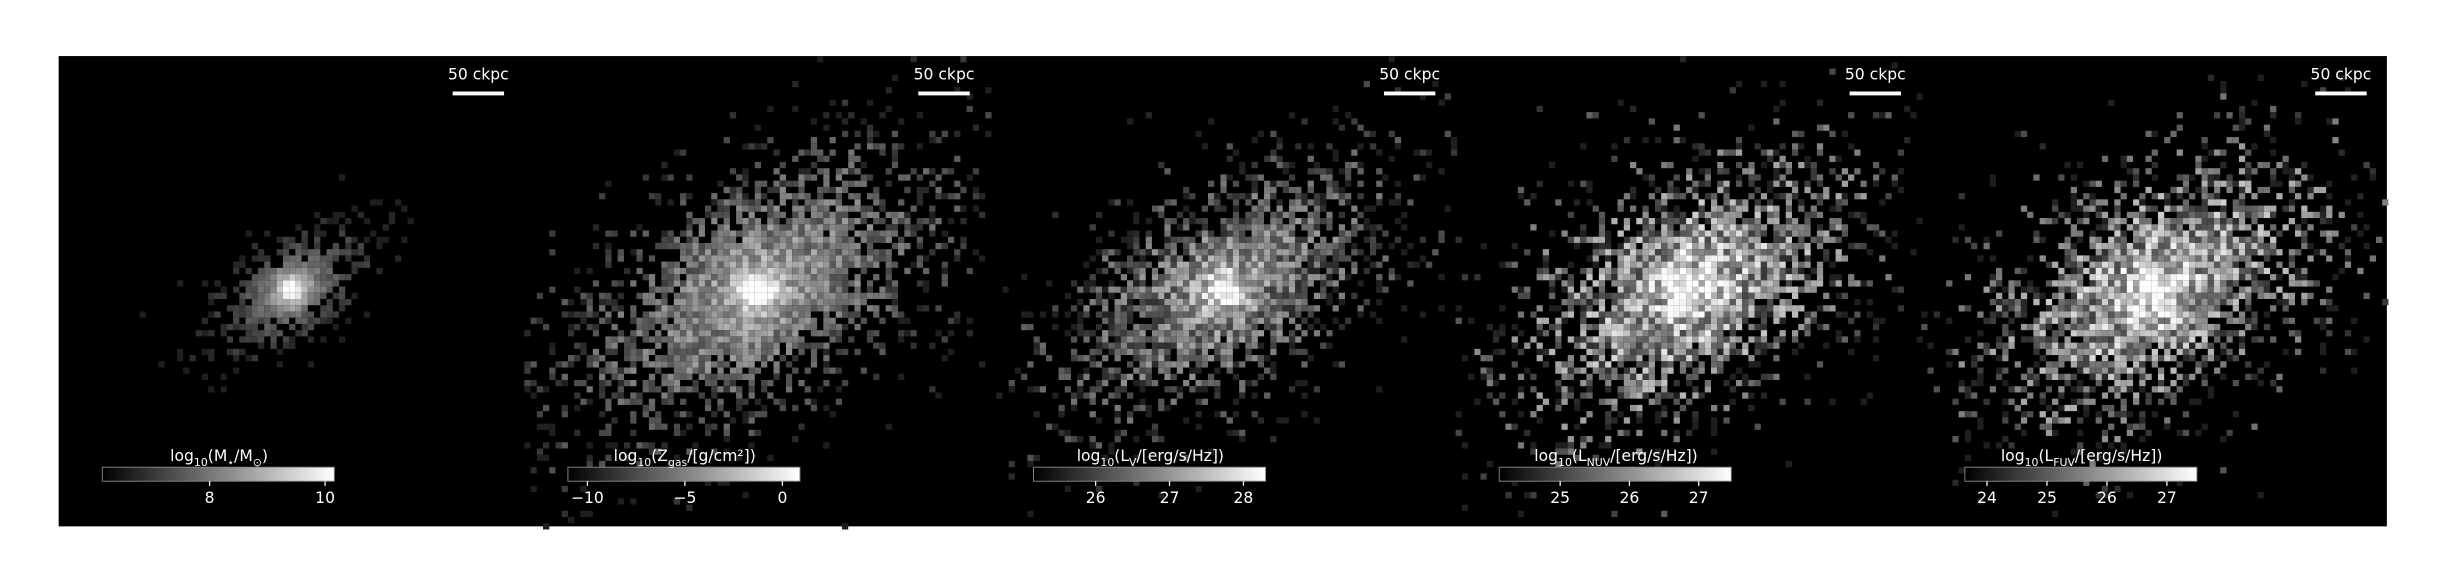  I want to click on colorbar-label-part: V, so click(1133, 462).